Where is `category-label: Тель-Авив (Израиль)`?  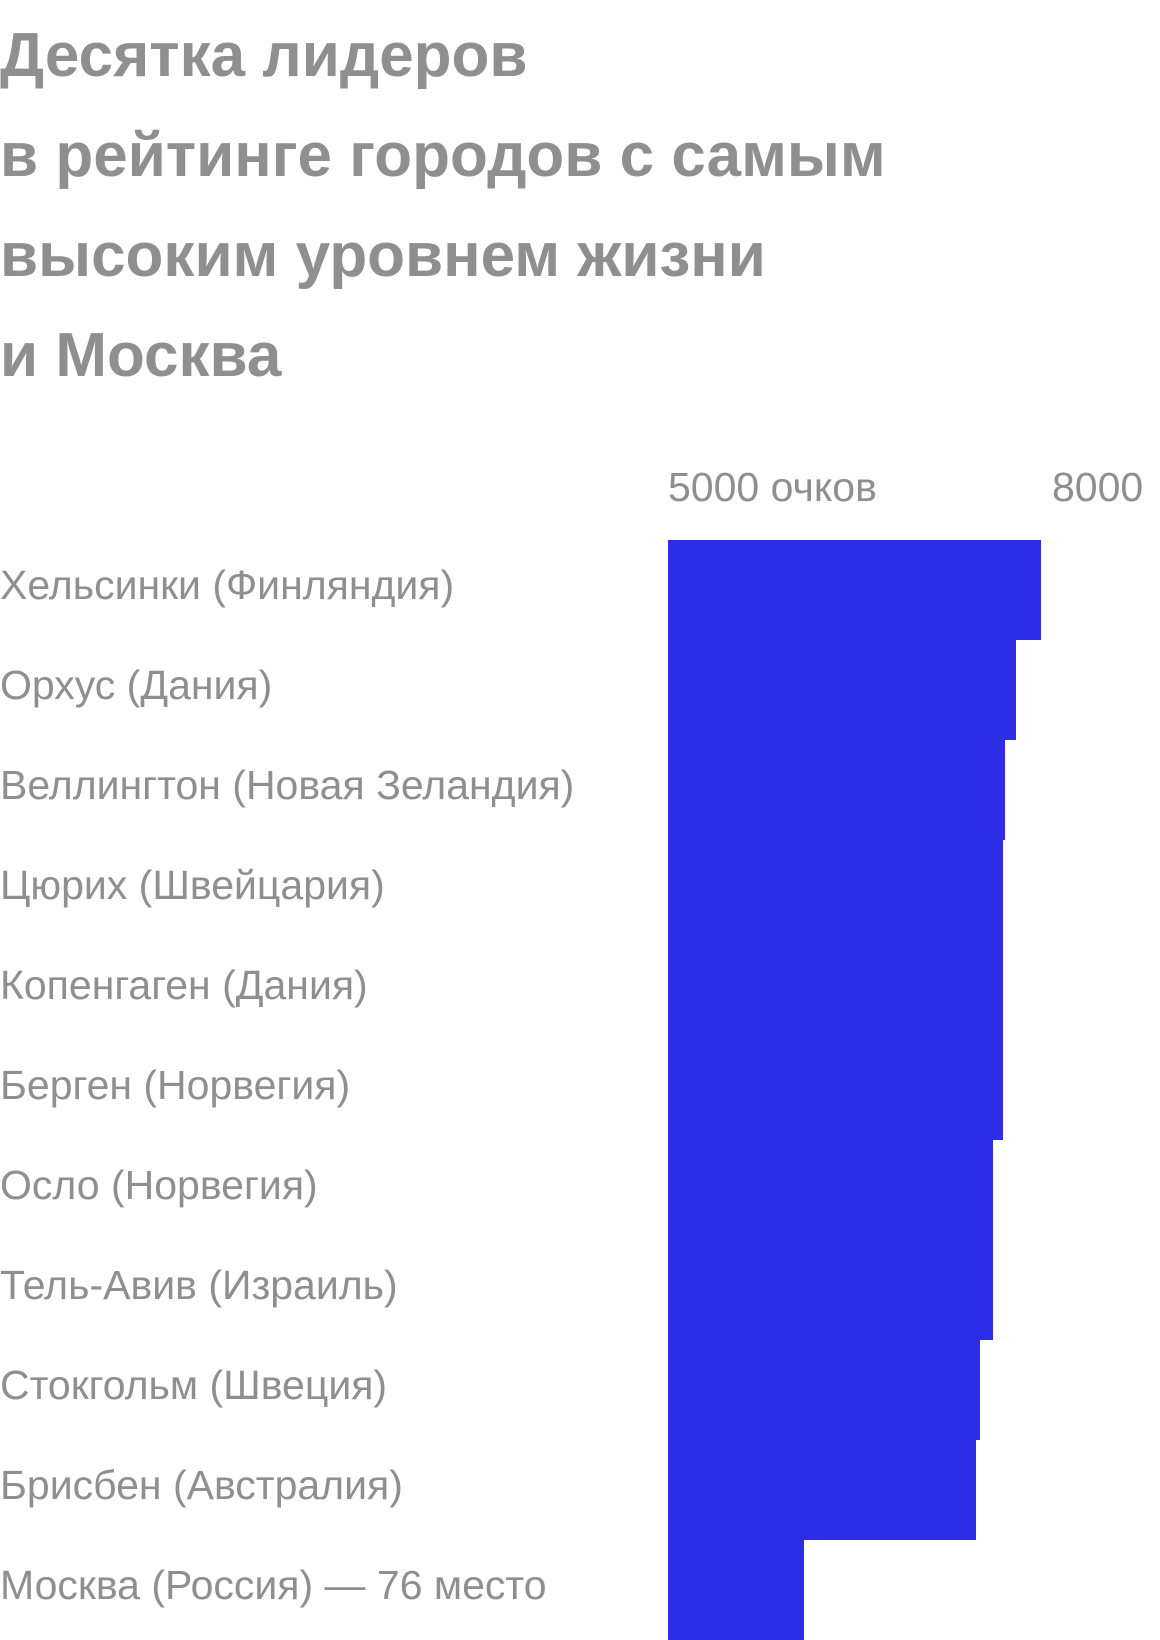
category-label: Тель-Авив (Израиль) is located at coordinates (199, 1285).